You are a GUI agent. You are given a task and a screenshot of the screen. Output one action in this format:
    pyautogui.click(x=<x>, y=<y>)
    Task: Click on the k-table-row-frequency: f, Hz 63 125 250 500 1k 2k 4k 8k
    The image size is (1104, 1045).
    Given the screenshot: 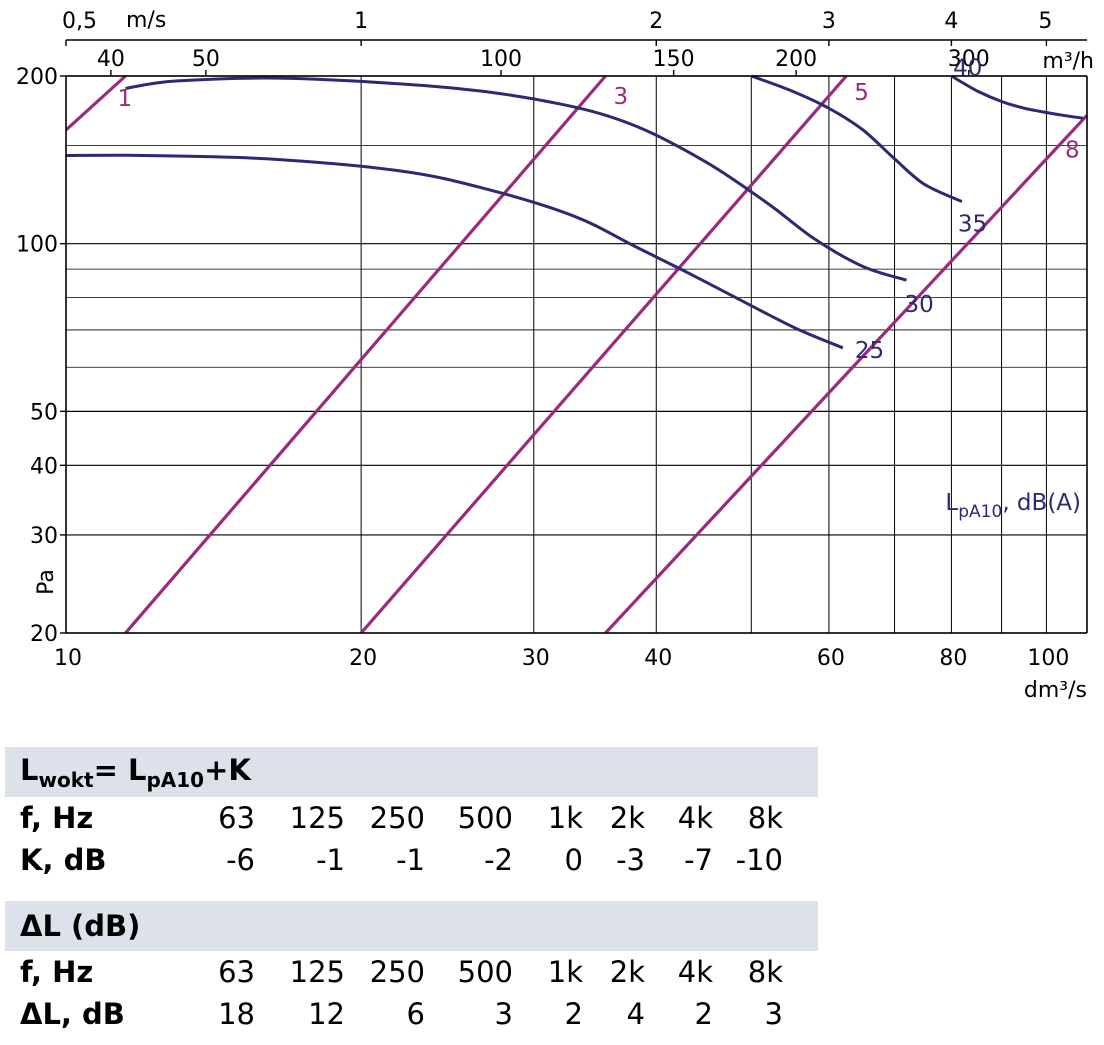 What is the action you would take?
    pyautogui.click(x=411, y=818)
    